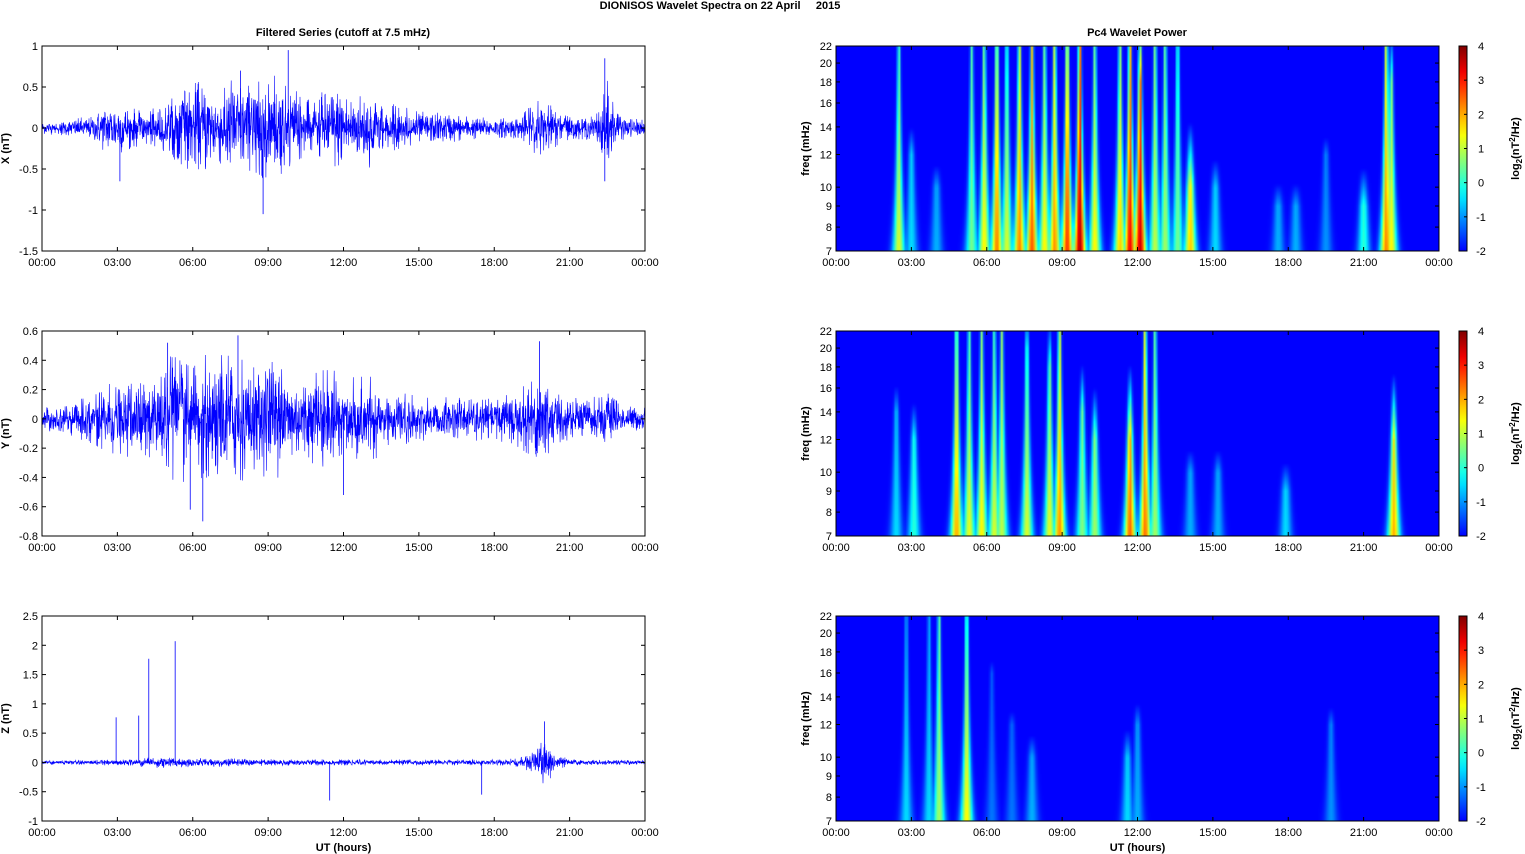 This screenshot has width=1525, height=854. I want to click on ts-xtick-label: 18:00, so click(494, 548).